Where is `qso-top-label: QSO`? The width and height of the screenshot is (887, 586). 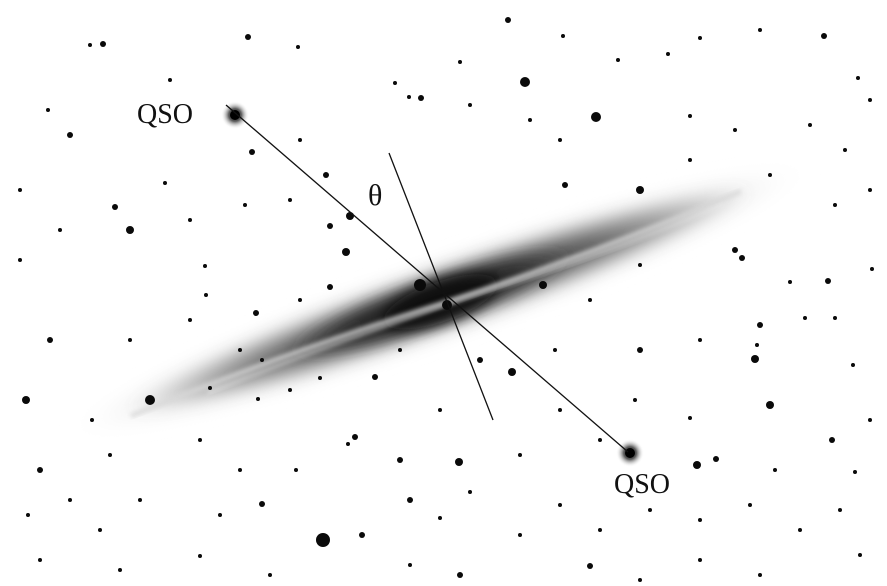 qso-top-label: QSO is located at coordinates (165, 114).